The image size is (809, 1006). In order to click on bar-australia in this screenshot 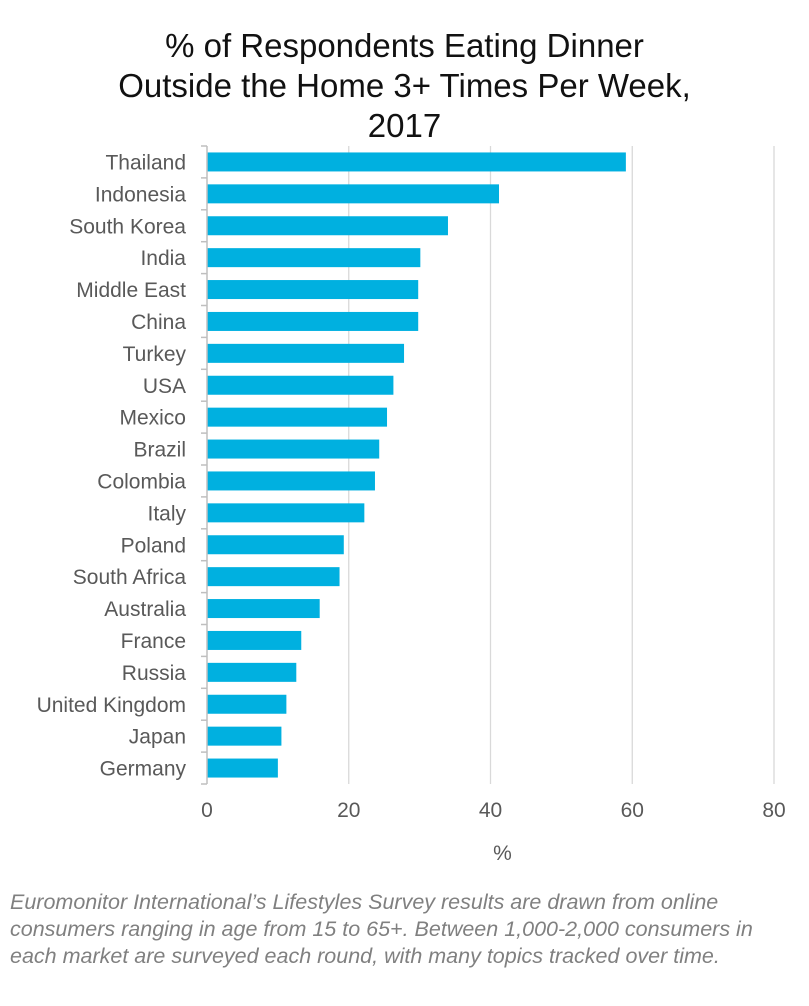, I will do `click(263, 609)`.